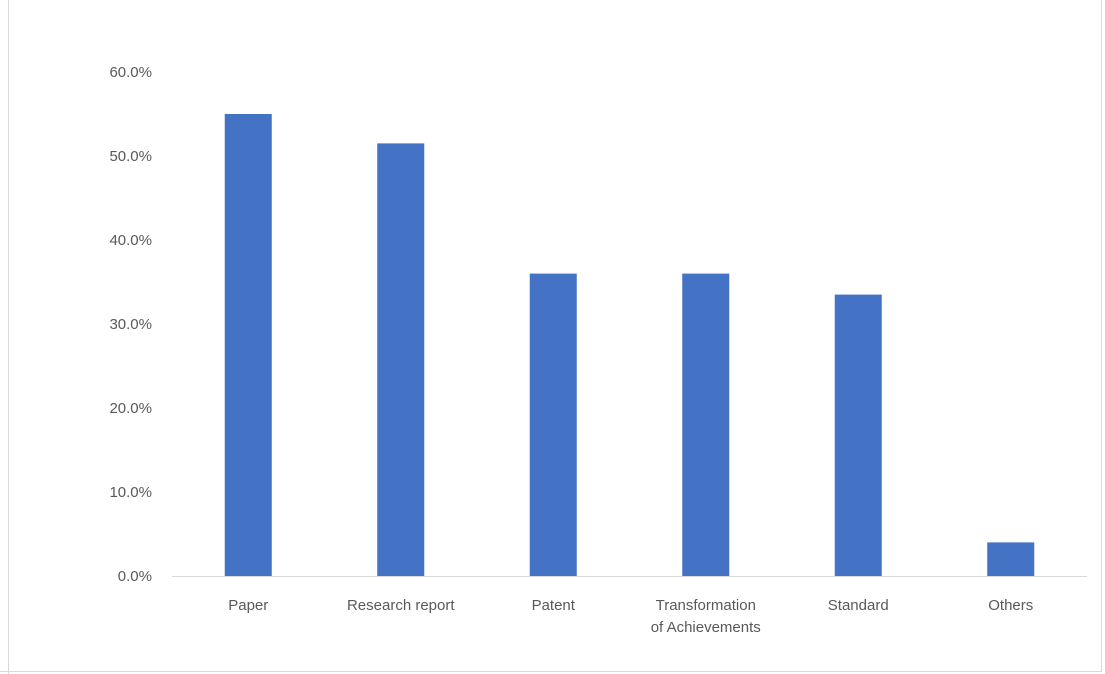  I want to click on x-tick-label: Standard, so click(858, 605).